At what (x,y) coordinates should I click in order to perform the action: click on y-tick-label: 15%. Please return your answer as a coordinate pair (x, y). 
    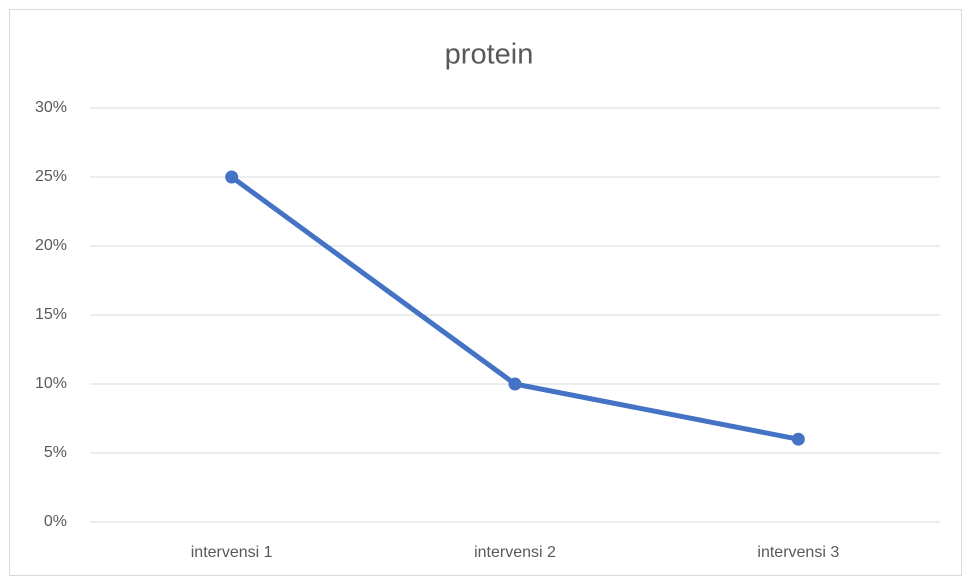
    Looking at the image, I should click on (51, 314).